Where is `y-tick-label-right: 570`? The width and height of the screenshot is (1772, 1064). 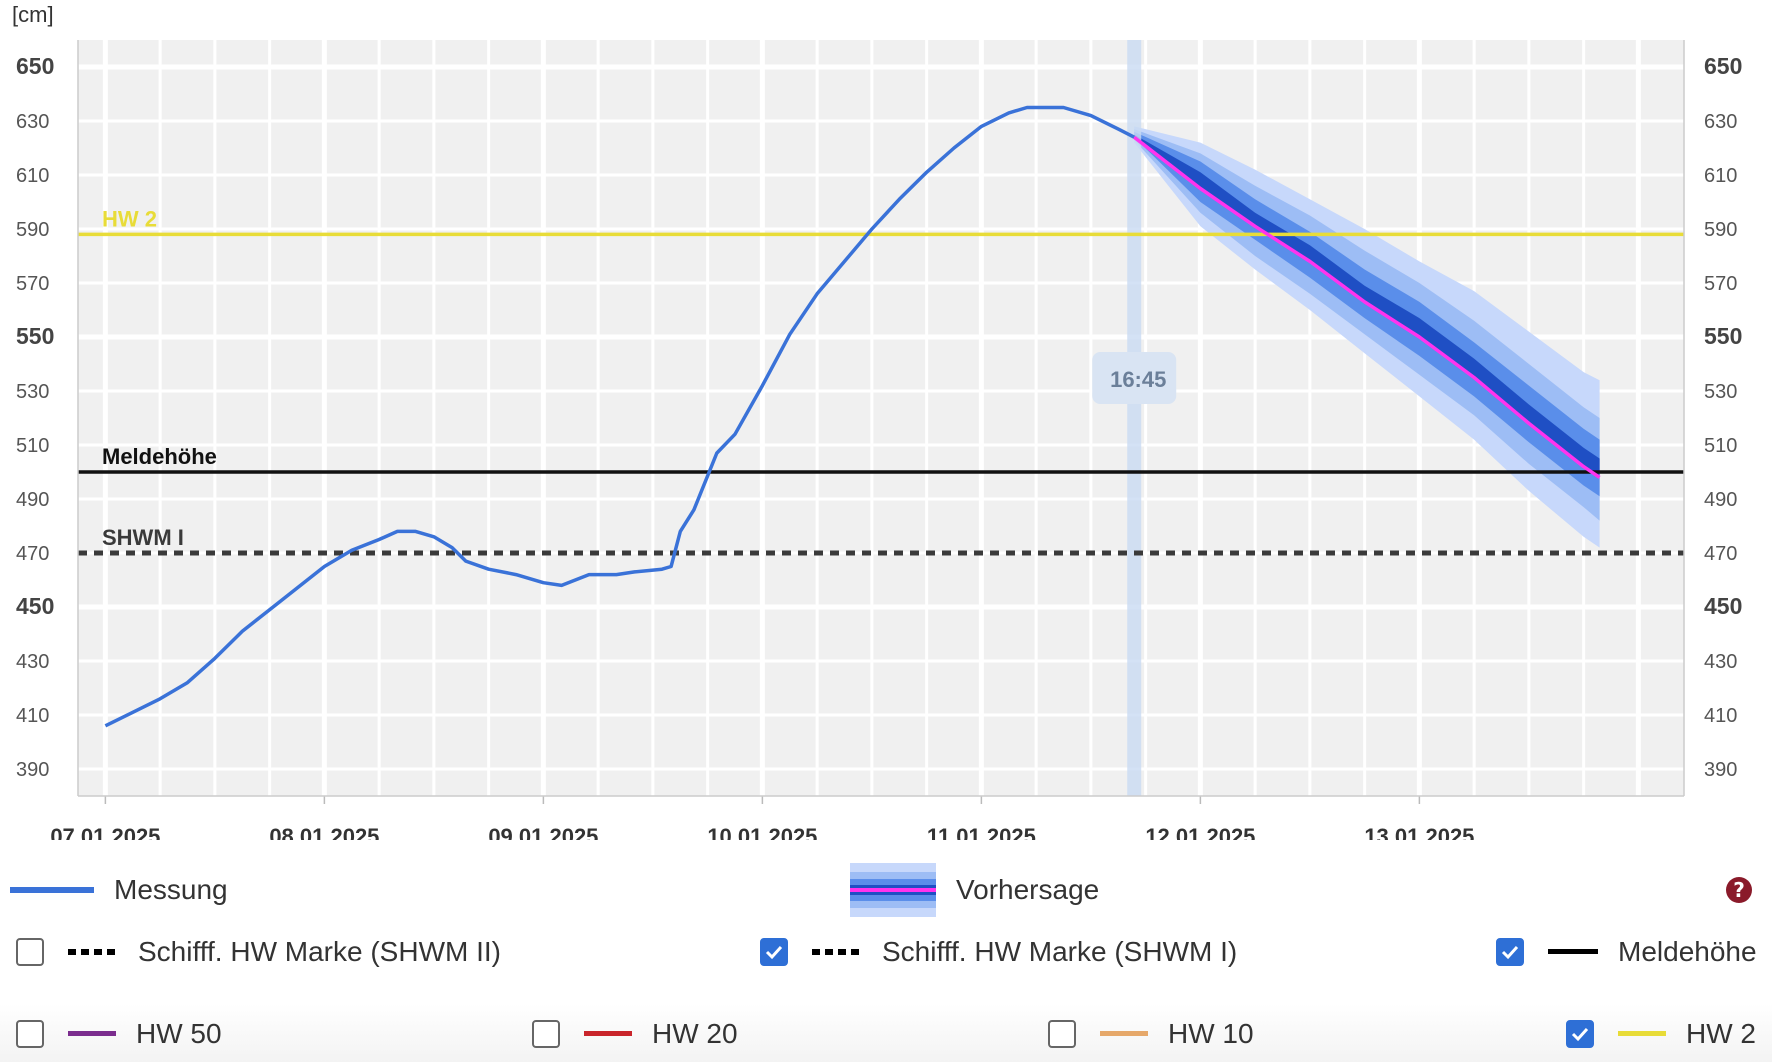 y-tick-label-right: 570 is located at coordinates (1720, 284).